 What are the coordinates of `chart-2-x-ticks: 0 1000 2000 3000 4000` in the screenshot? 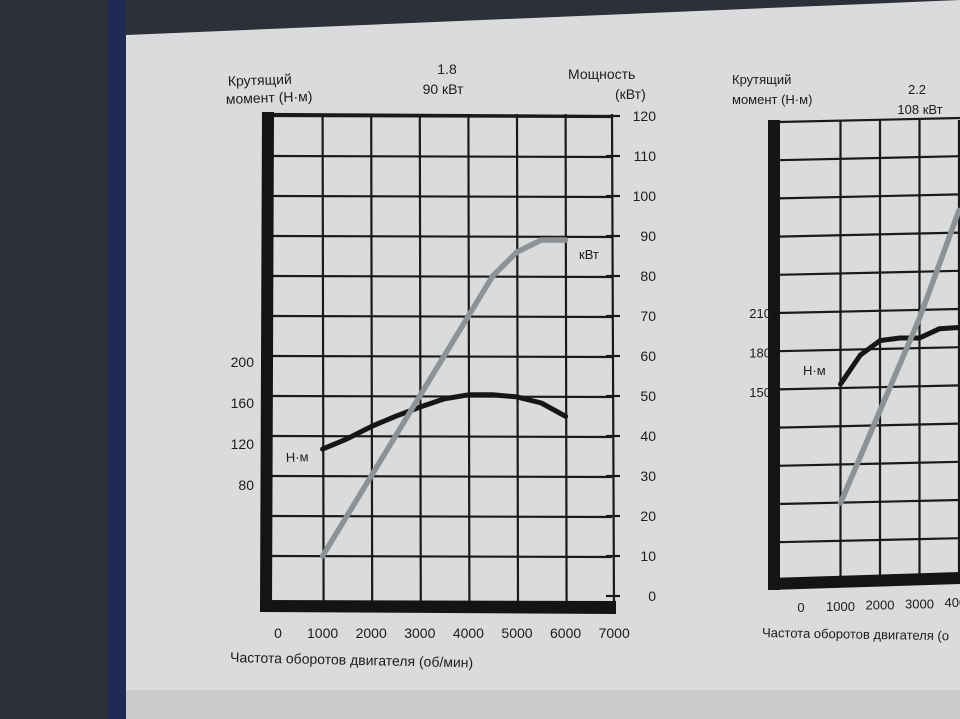 It's located at (878, 605).